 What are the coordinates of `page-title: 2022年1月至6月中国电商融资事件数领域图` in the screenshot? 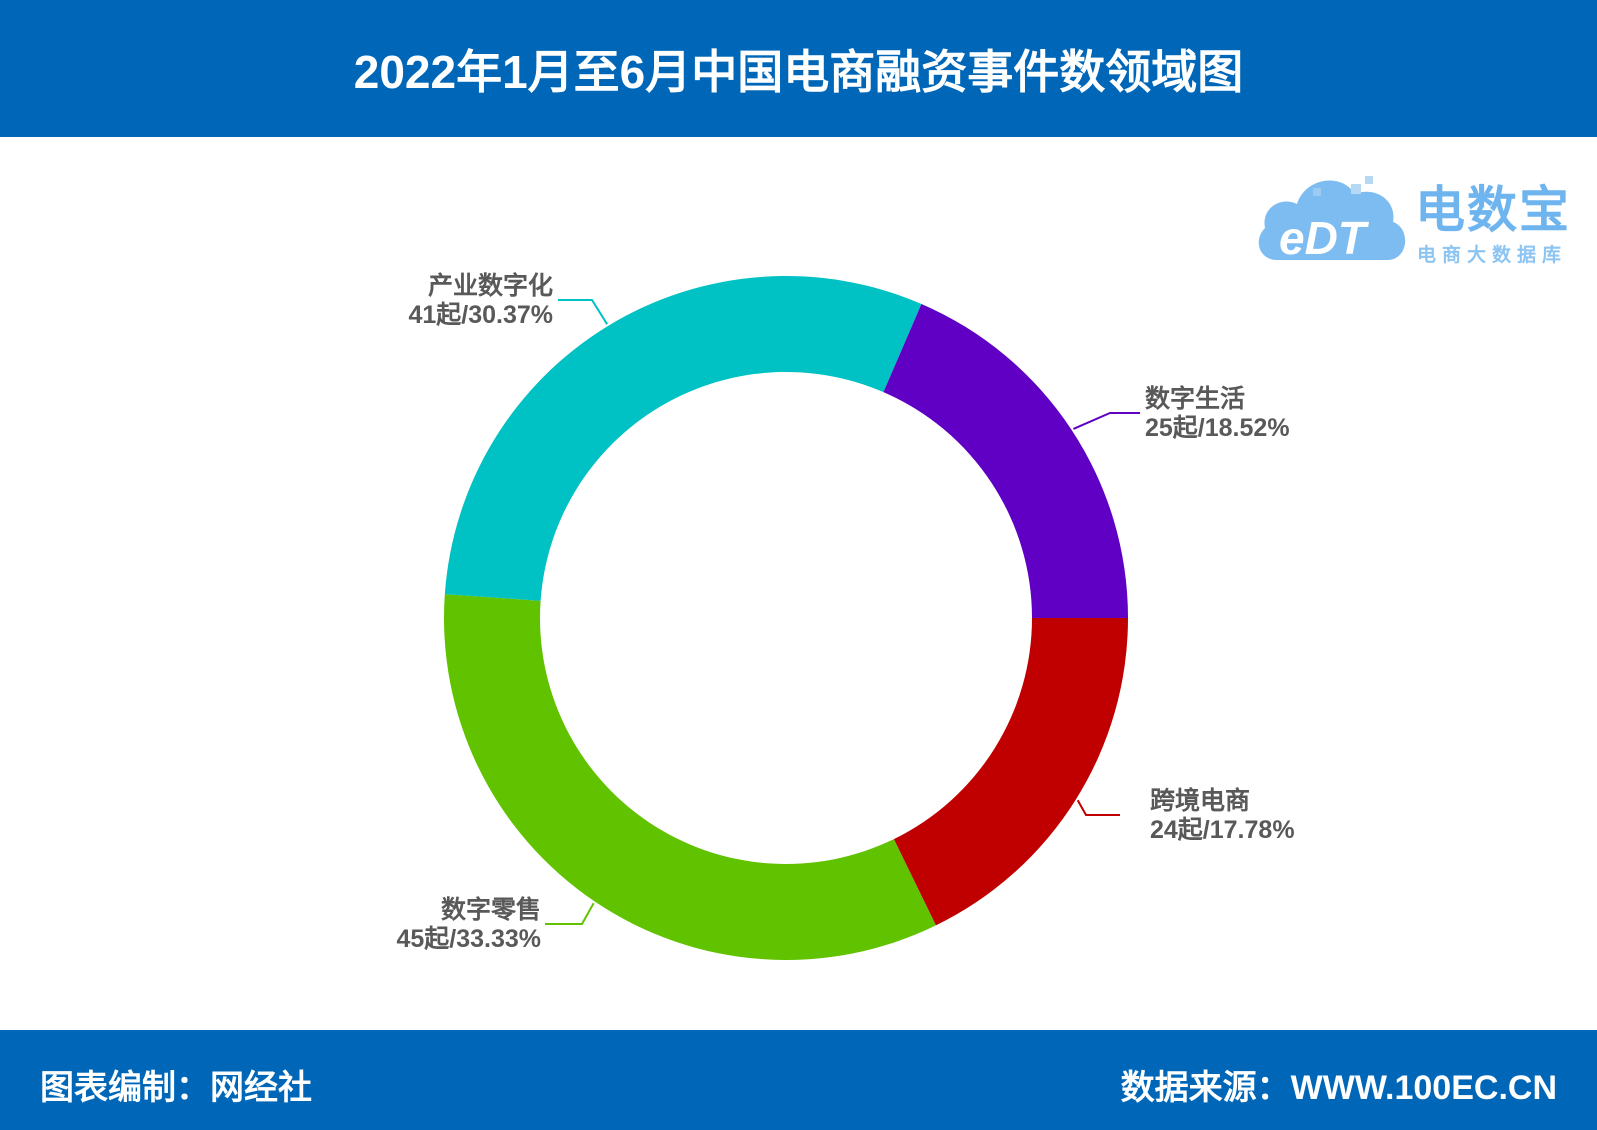 It's located at (798, 71).